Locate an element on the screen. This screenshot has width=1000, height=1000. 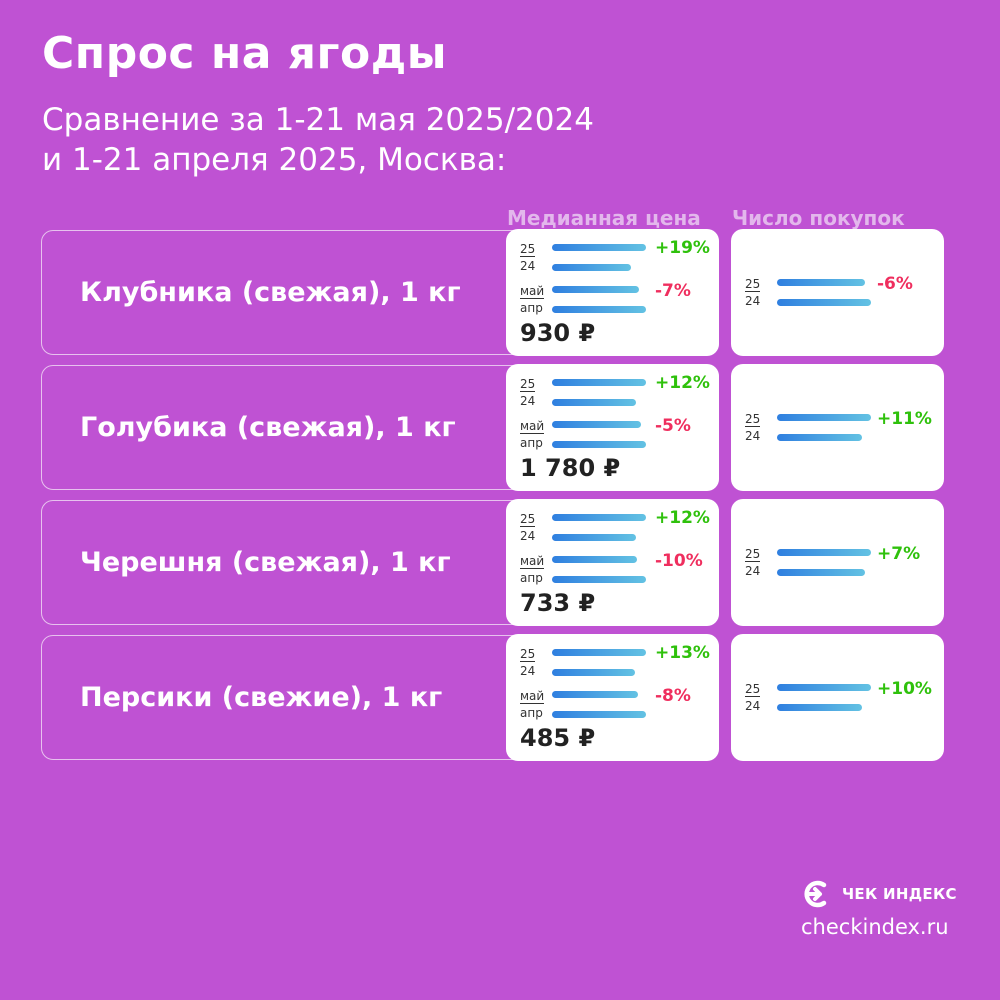
product-name: Черешня (свежая), 1 кг is located at coordinates (265, 562).